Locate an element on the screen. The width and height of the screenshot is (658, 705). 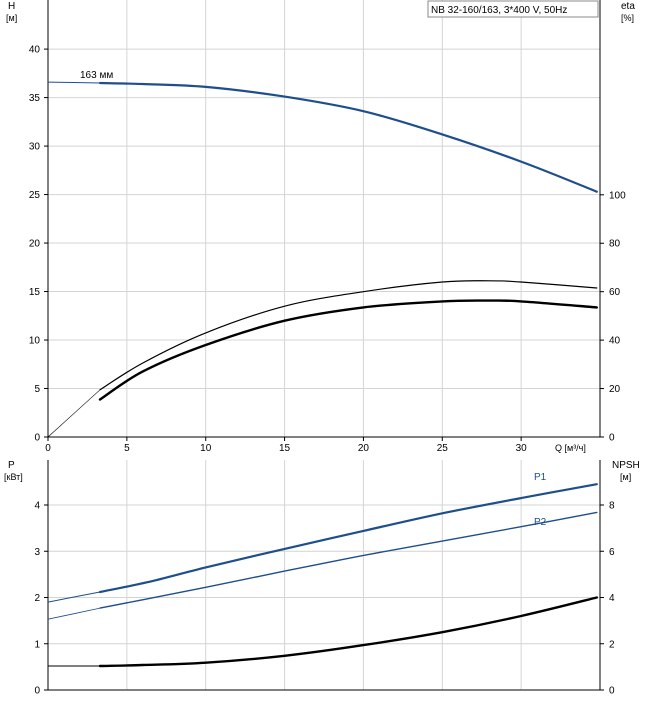
x-tick-label: 25 is located at coordinates (443, 448).